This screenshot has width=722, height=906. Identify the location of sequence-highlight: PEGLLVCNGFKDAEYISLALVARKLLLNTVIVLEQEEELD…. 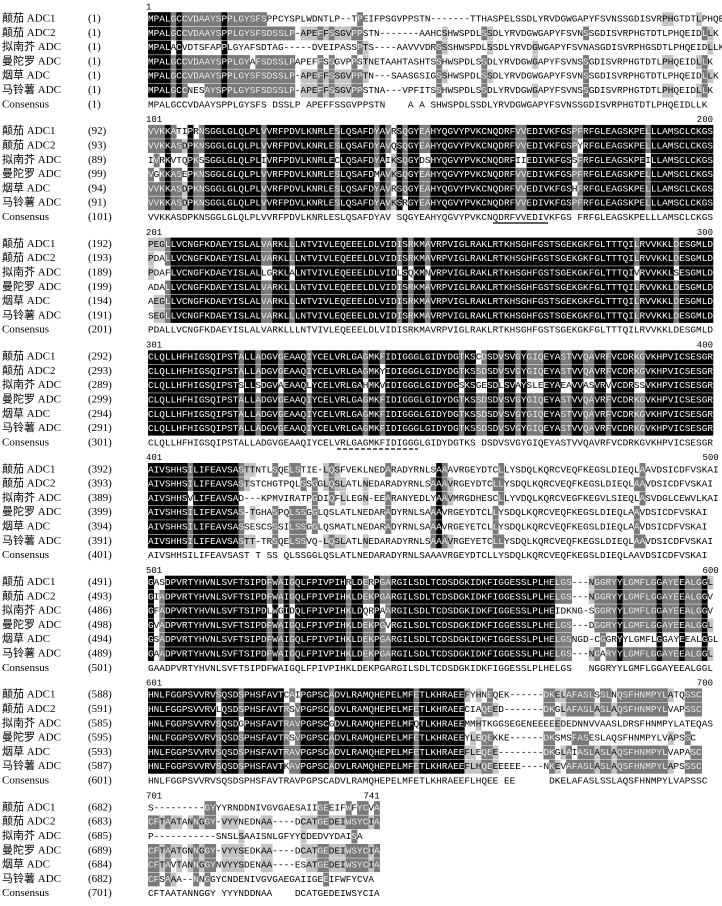
(430, 244).